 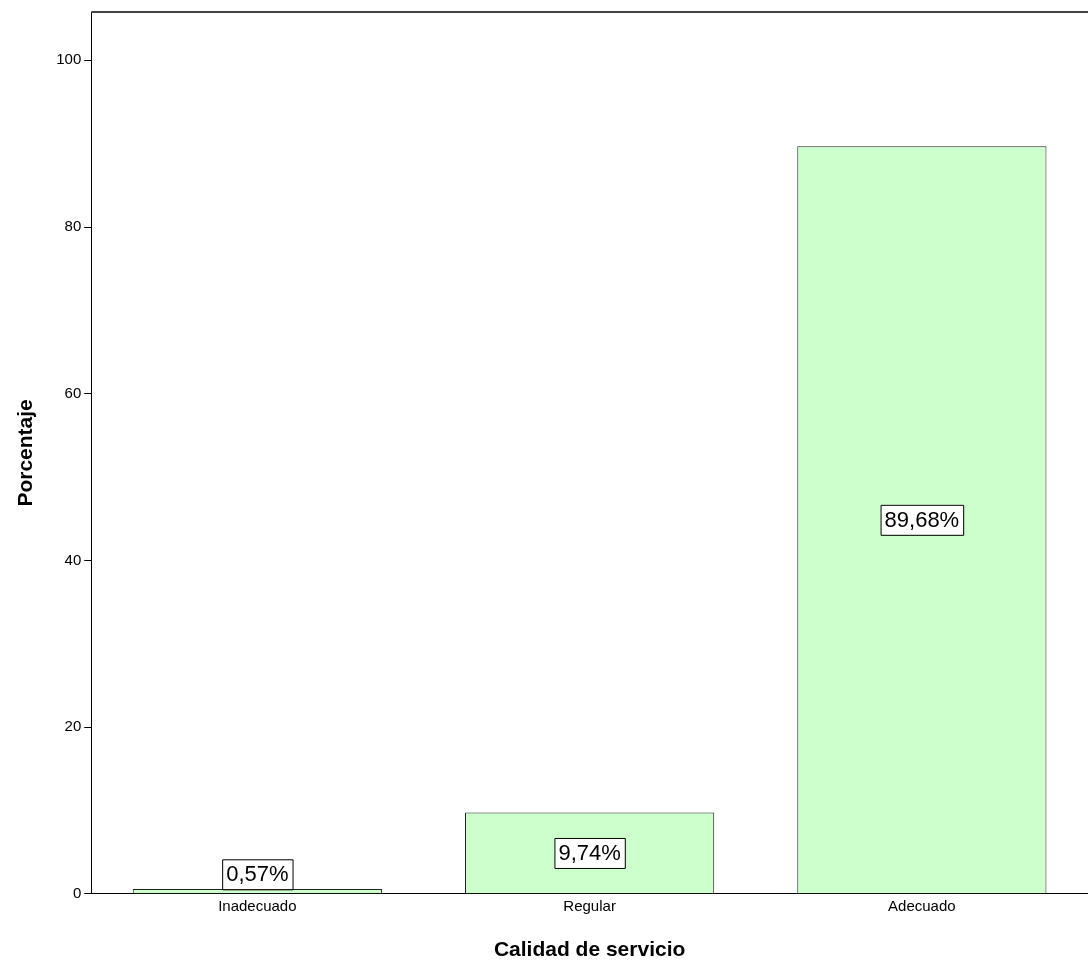 I want to click on y-axis-title: Porcentaje, so click(x=25, y=453).